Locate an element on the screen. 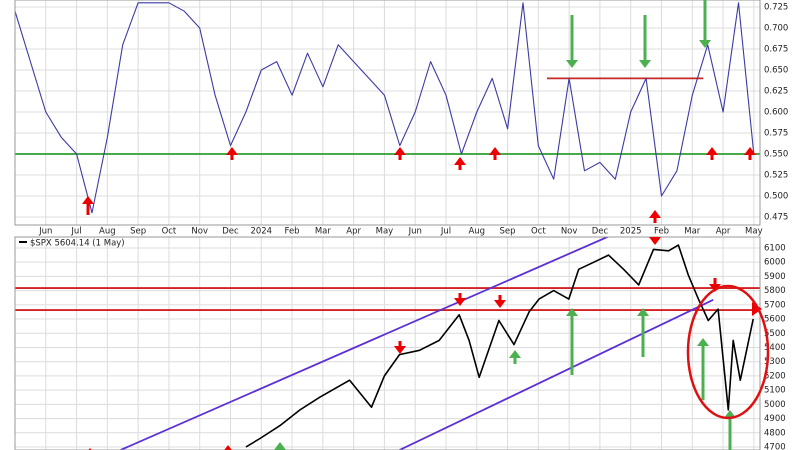  y-tick-label: 4800 is located at coordinates (775, 433).